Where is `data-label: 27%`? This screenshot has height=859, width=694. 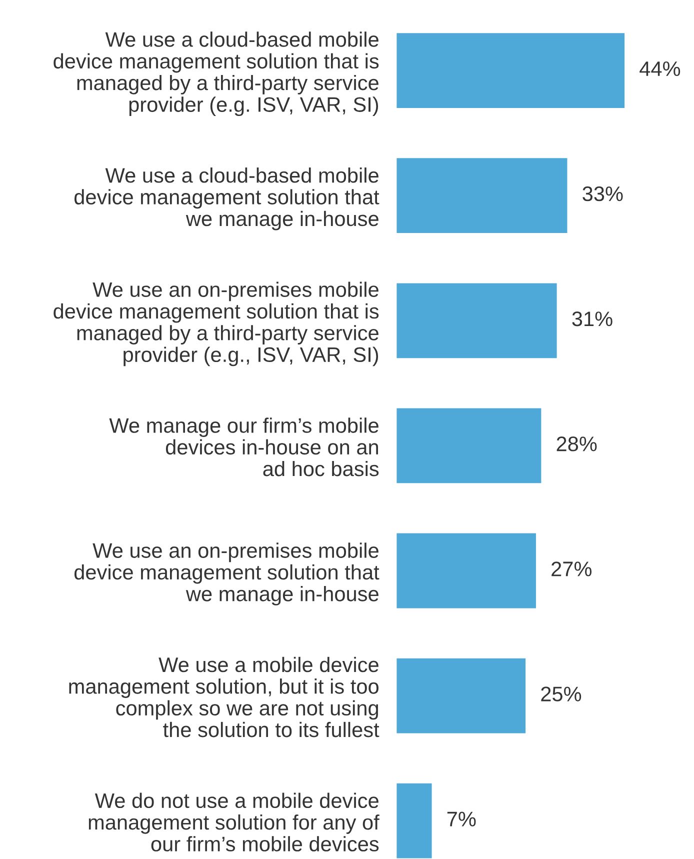 data-label: 27% is located at coordinates (572, 569).